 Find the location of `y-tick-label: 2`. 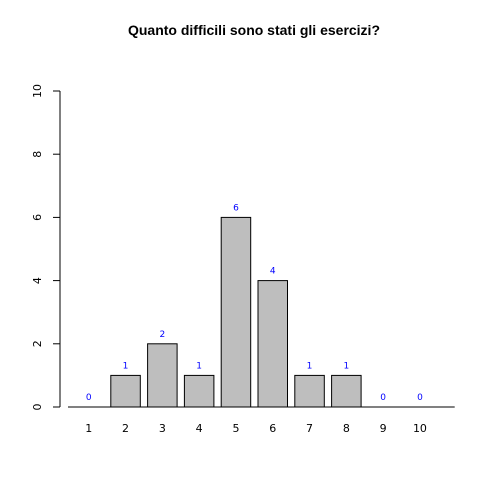

y-tick-label: 2 is located at coordinates (37, 343).